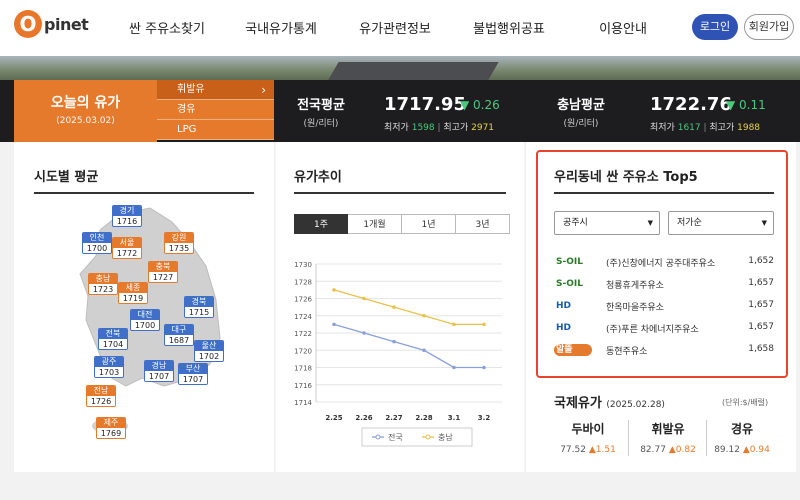  I want to click on region-name: 충북, so click(163, 267).